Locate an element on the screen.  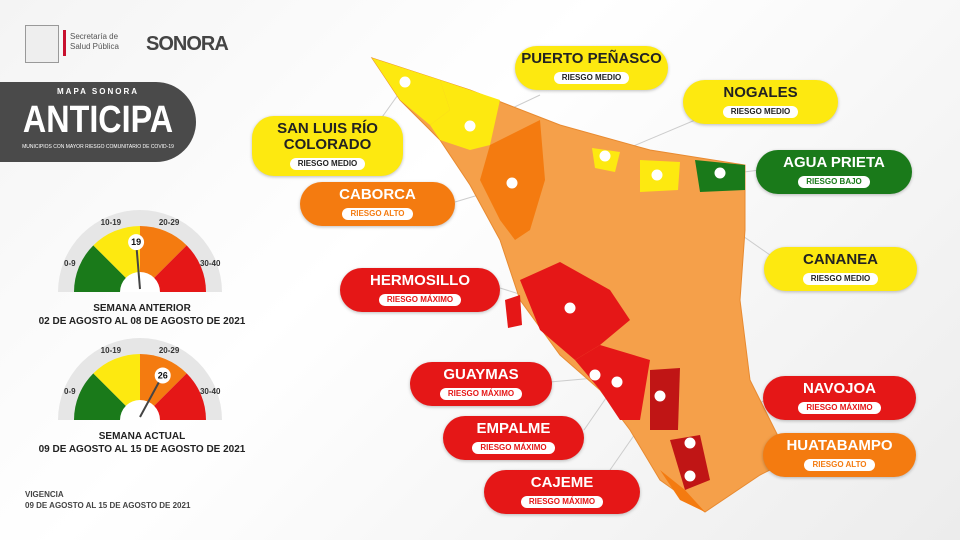
municipio-name: HUATABAMPO is located at coordinates (839, 445).